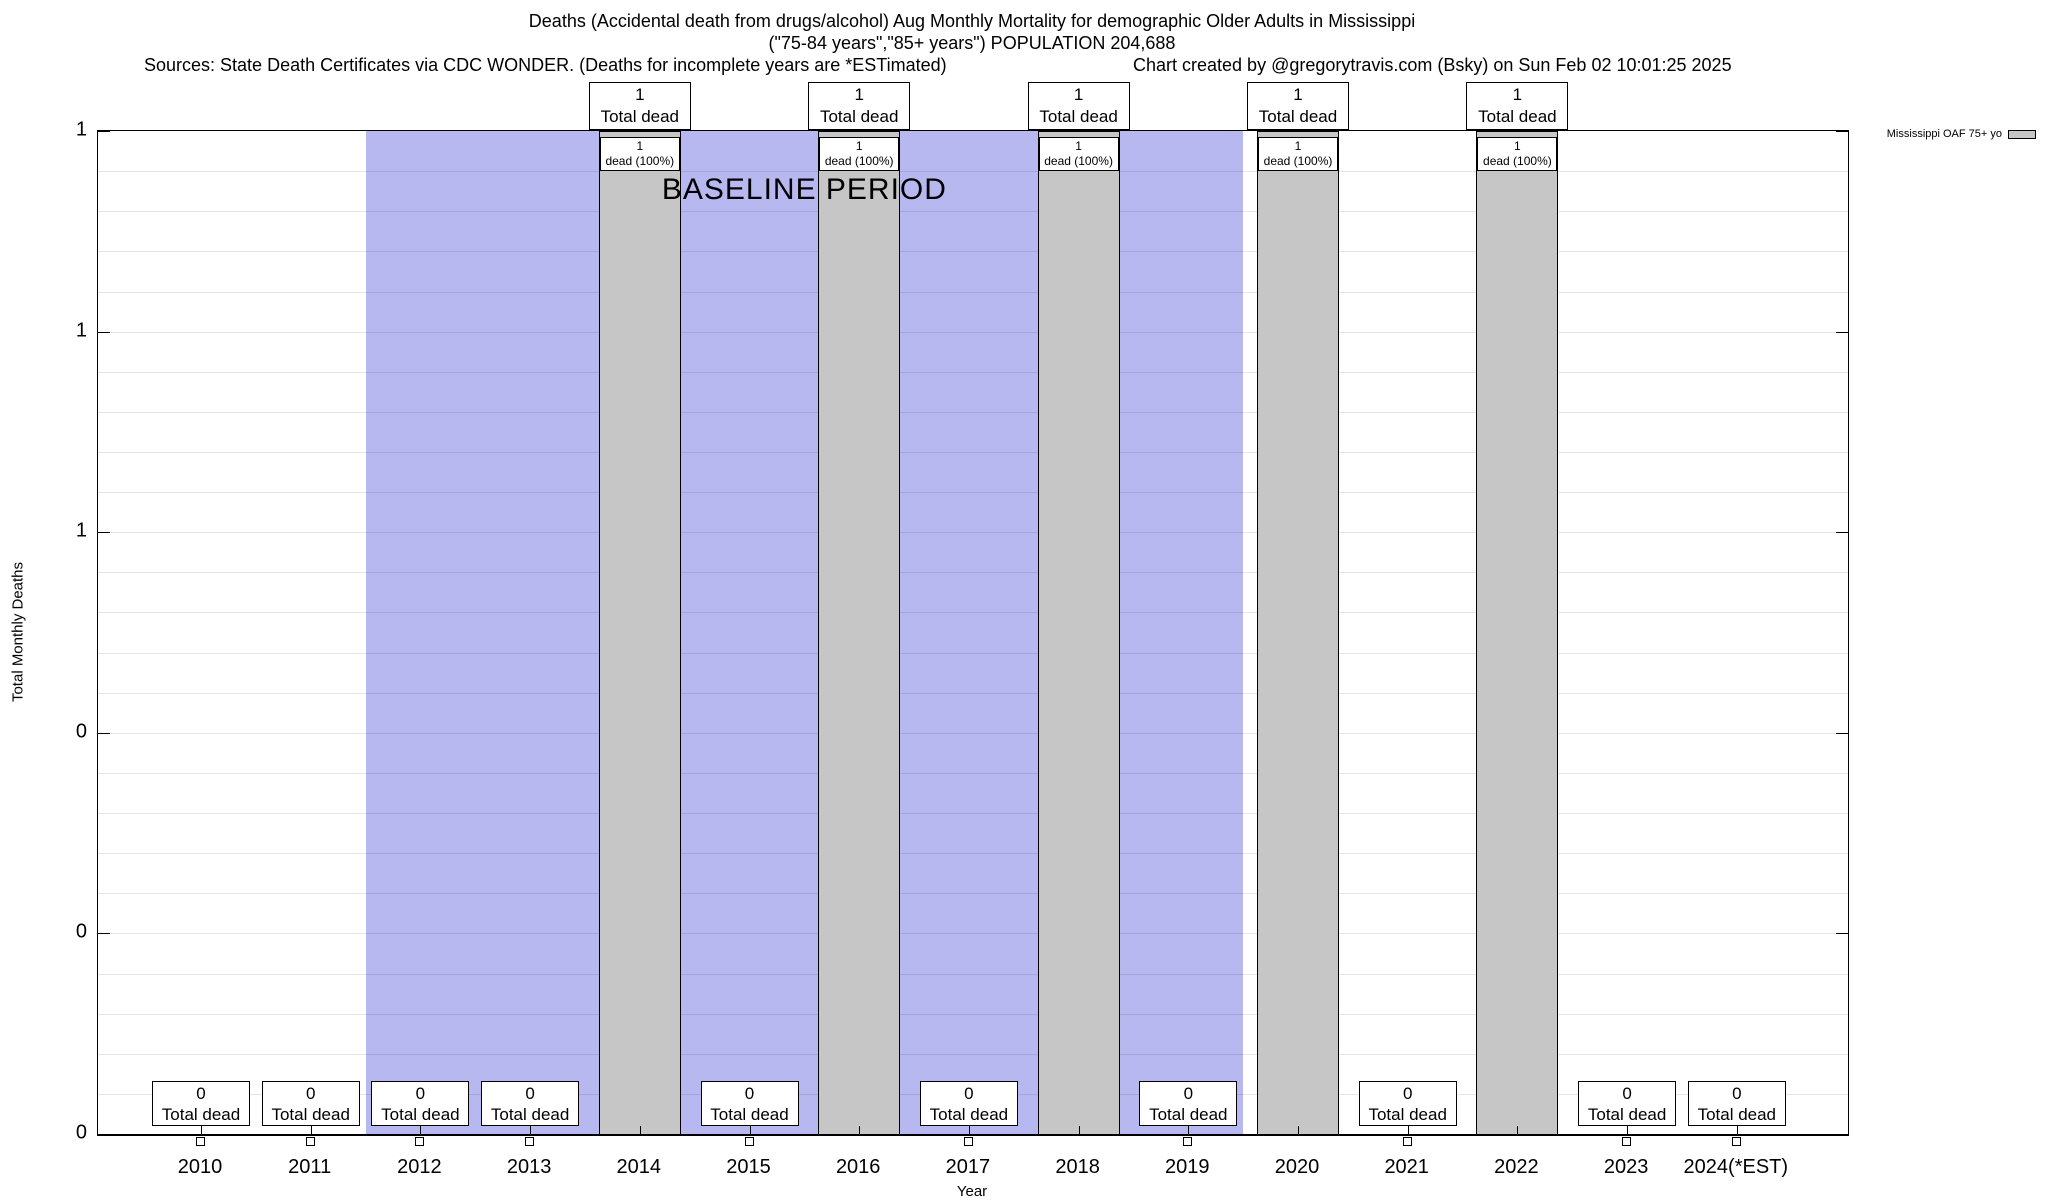  I want to click on x-tick-label: 2014, so click(639, 1167).